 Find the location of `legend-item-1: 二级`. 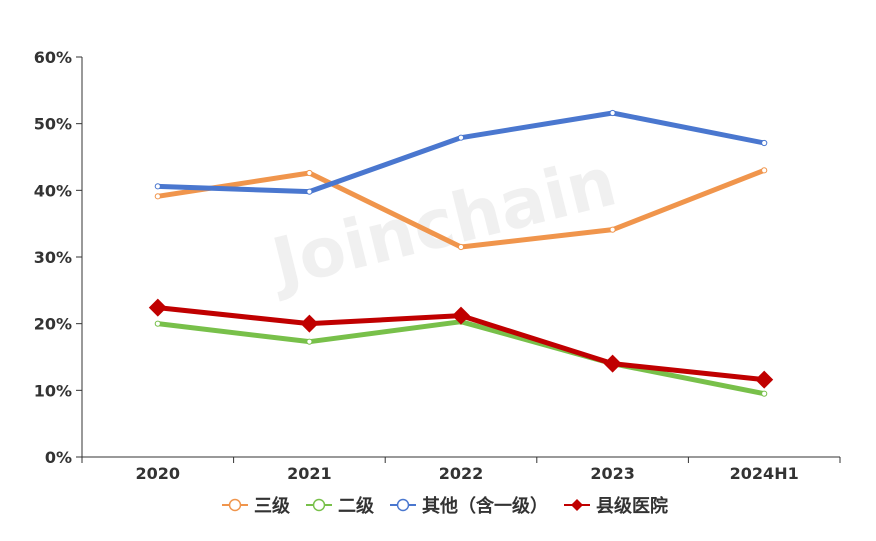

legend-item-1: 二级 is located at coordinates (340, 506).